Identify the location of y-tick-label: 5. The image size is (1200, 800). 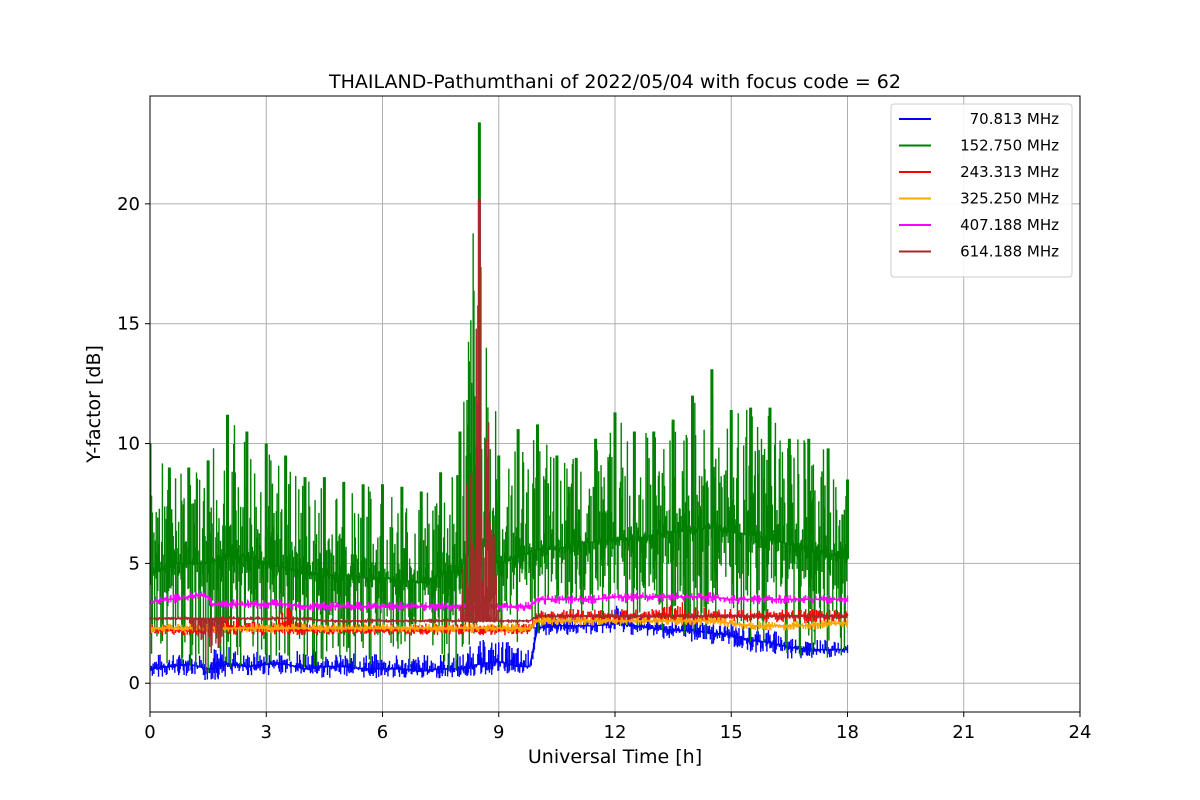
(134, 563).